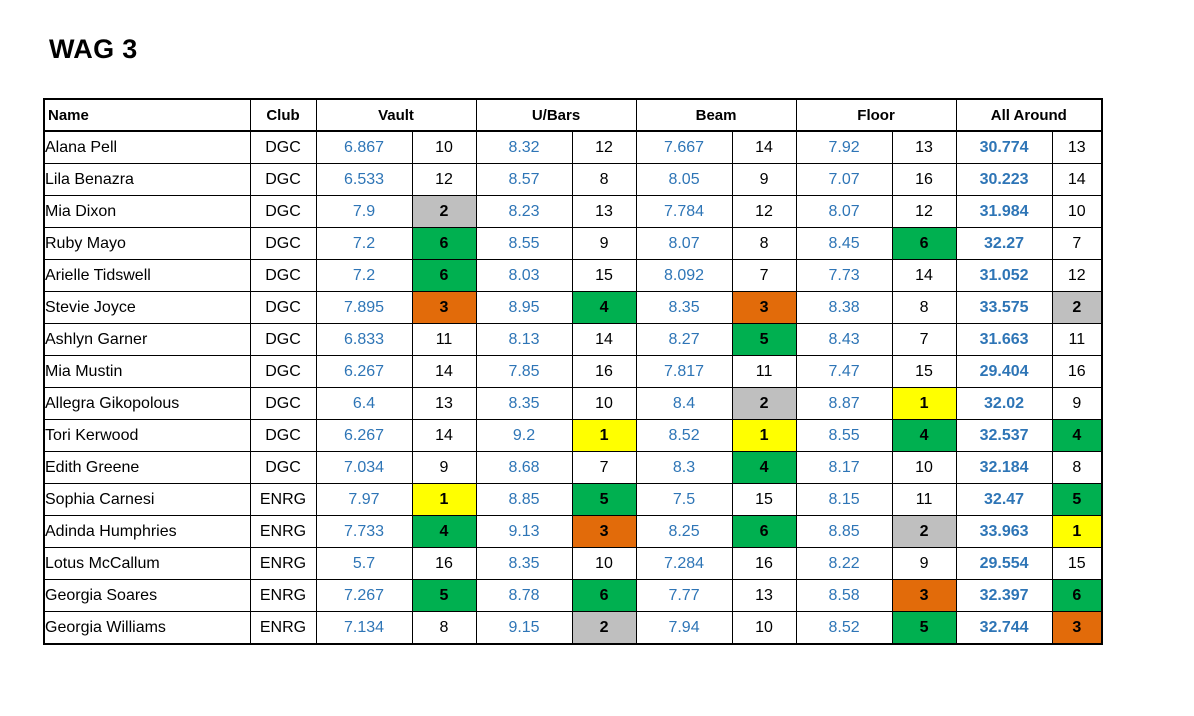  I want to click on beam-rank: 2, so click(764, 403).